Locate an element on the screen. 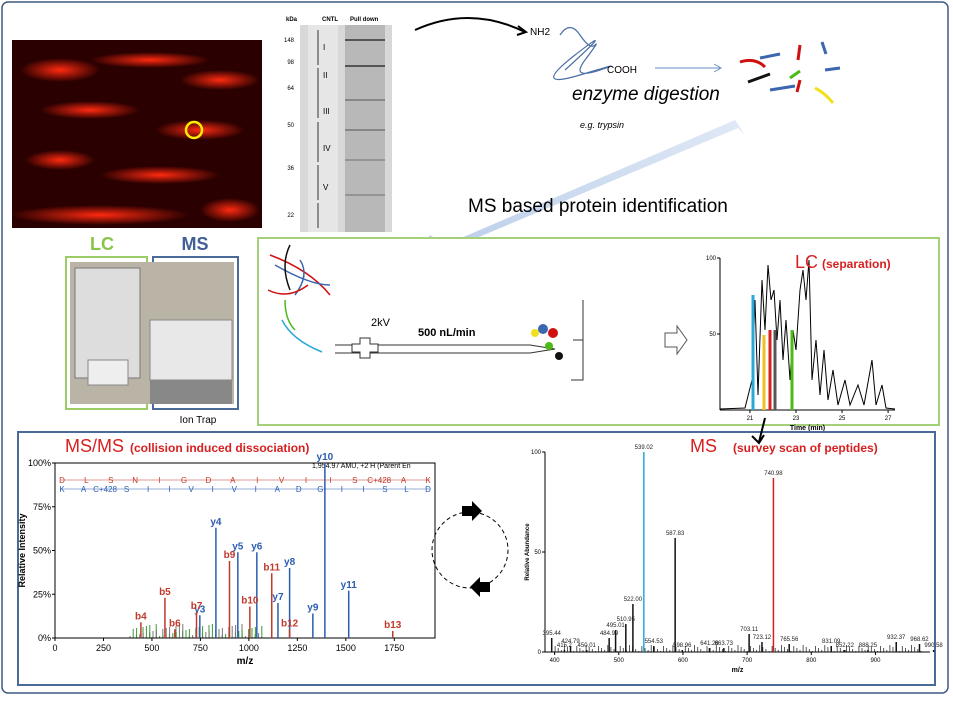  flow-rate: 500 nL/min is located at coordinates (447, 333).